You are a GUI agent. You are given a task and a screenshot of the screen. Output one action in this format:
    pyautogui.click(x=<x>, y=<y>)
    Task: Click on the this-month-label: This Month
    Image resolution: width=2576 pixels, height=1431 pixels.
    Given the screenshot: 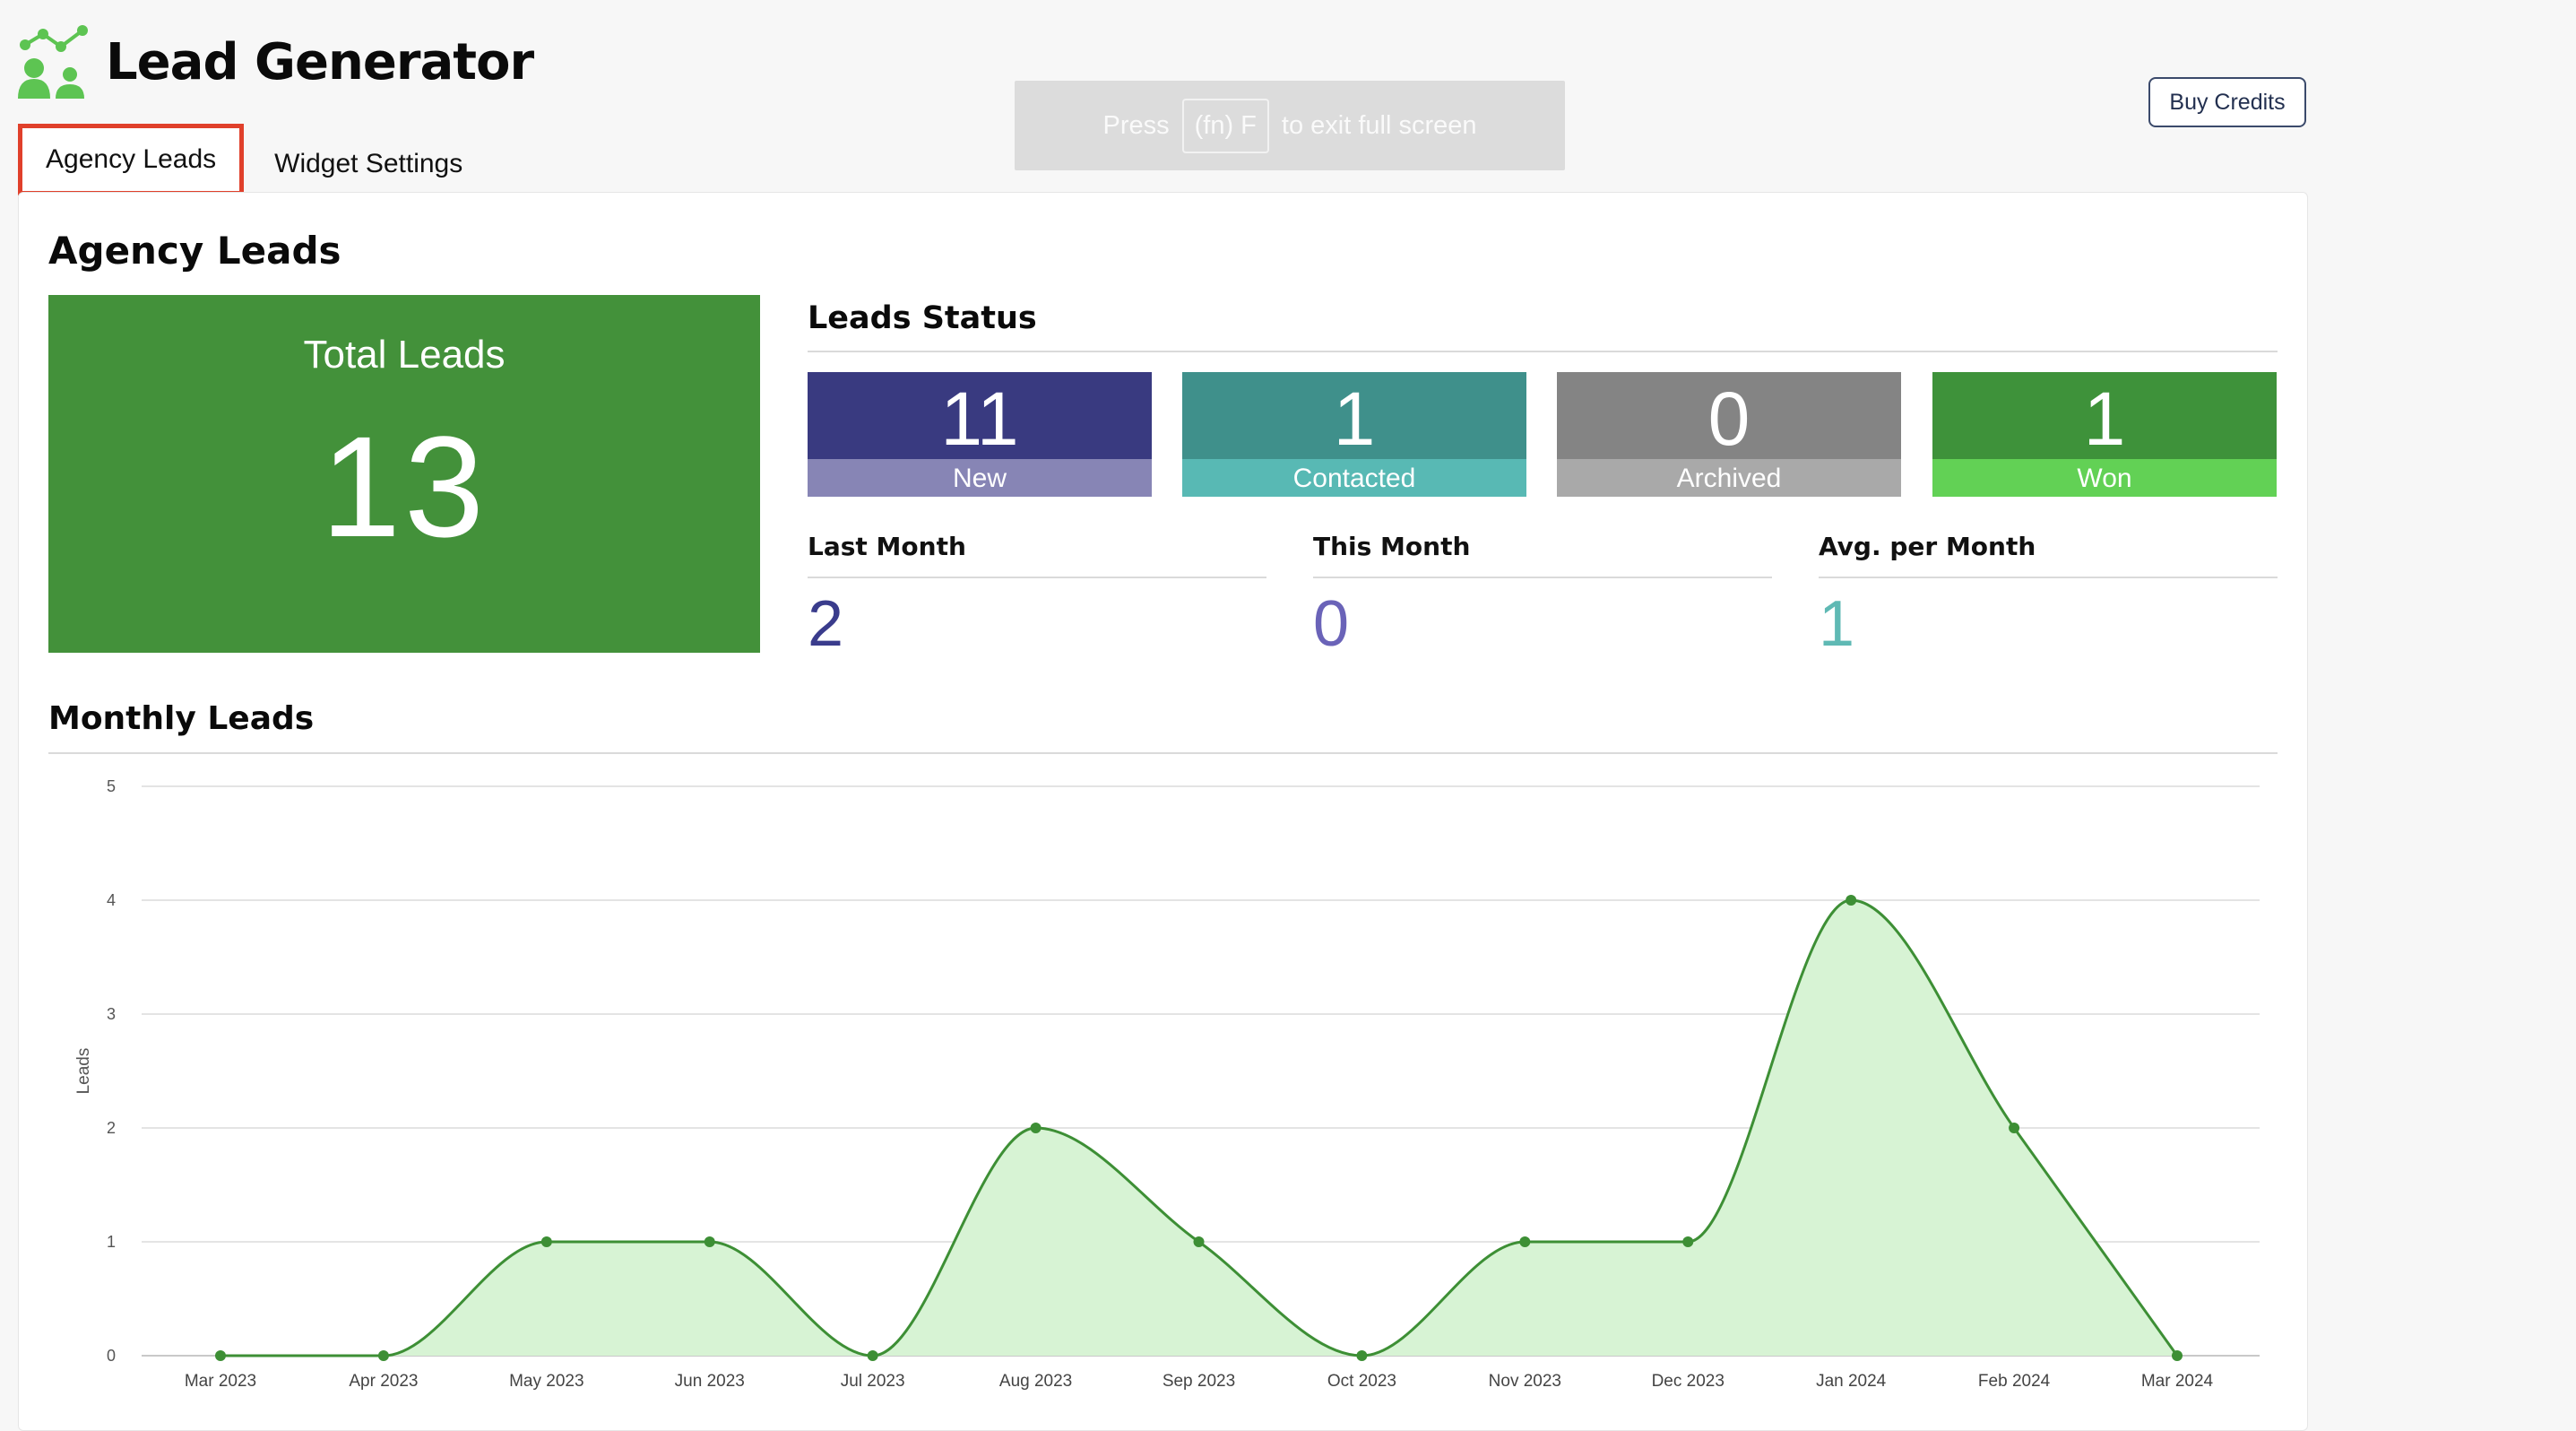 What is the action you would take?
    pyautogui.click(x=1392, y=546)
    